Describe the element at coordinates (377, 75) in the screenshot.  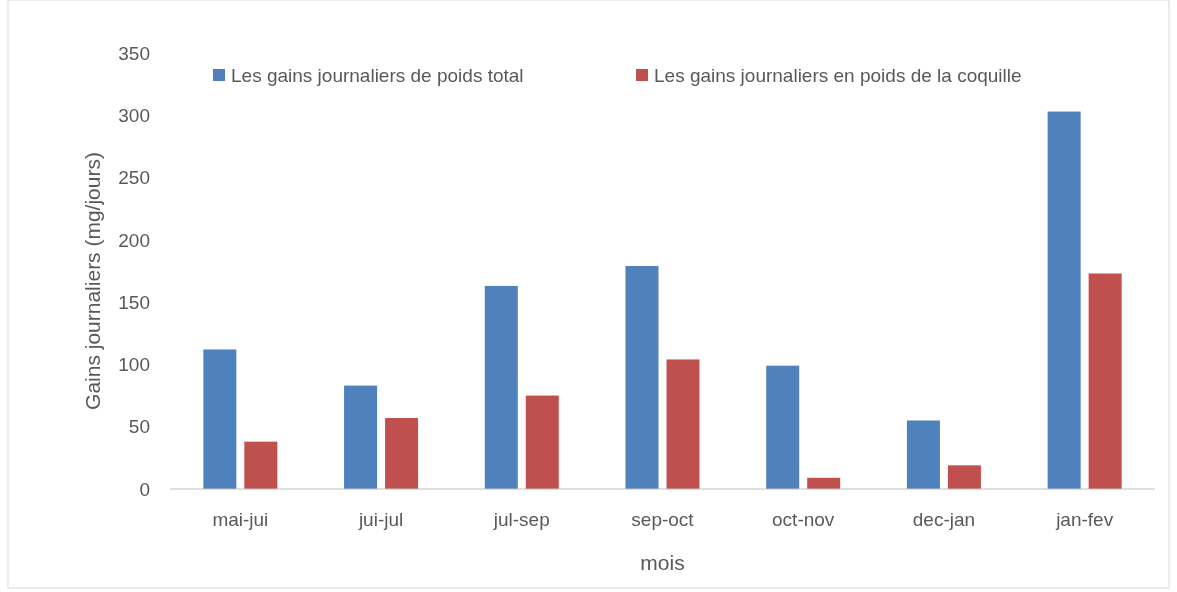
I see `legend-label: Les gains journaliers de poids total` at that location.